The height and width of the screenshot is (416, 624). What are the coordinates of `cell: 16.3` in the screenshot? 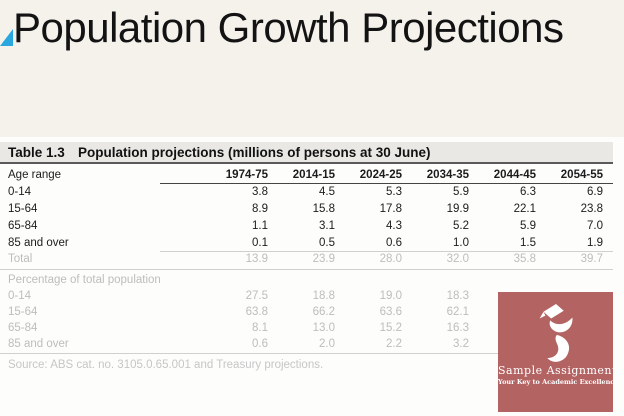 It's located at (457, 328).